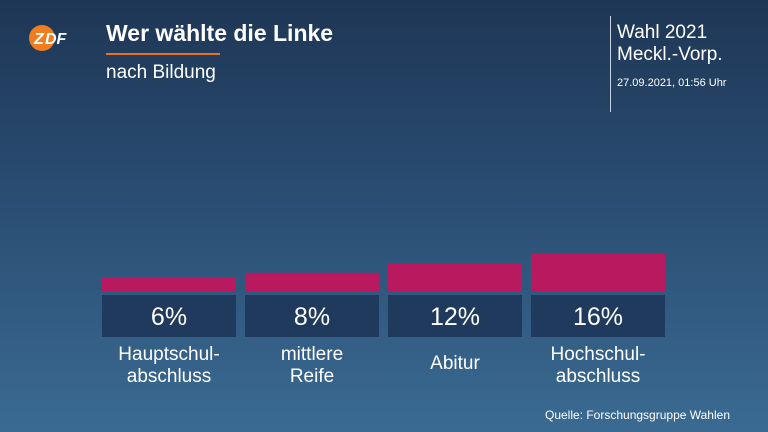 This screenshot has height=432, width=768. Describe the element at coordinates (169, 376) in the screenshot. I see `category-label-0-1: abschluss` at that location.